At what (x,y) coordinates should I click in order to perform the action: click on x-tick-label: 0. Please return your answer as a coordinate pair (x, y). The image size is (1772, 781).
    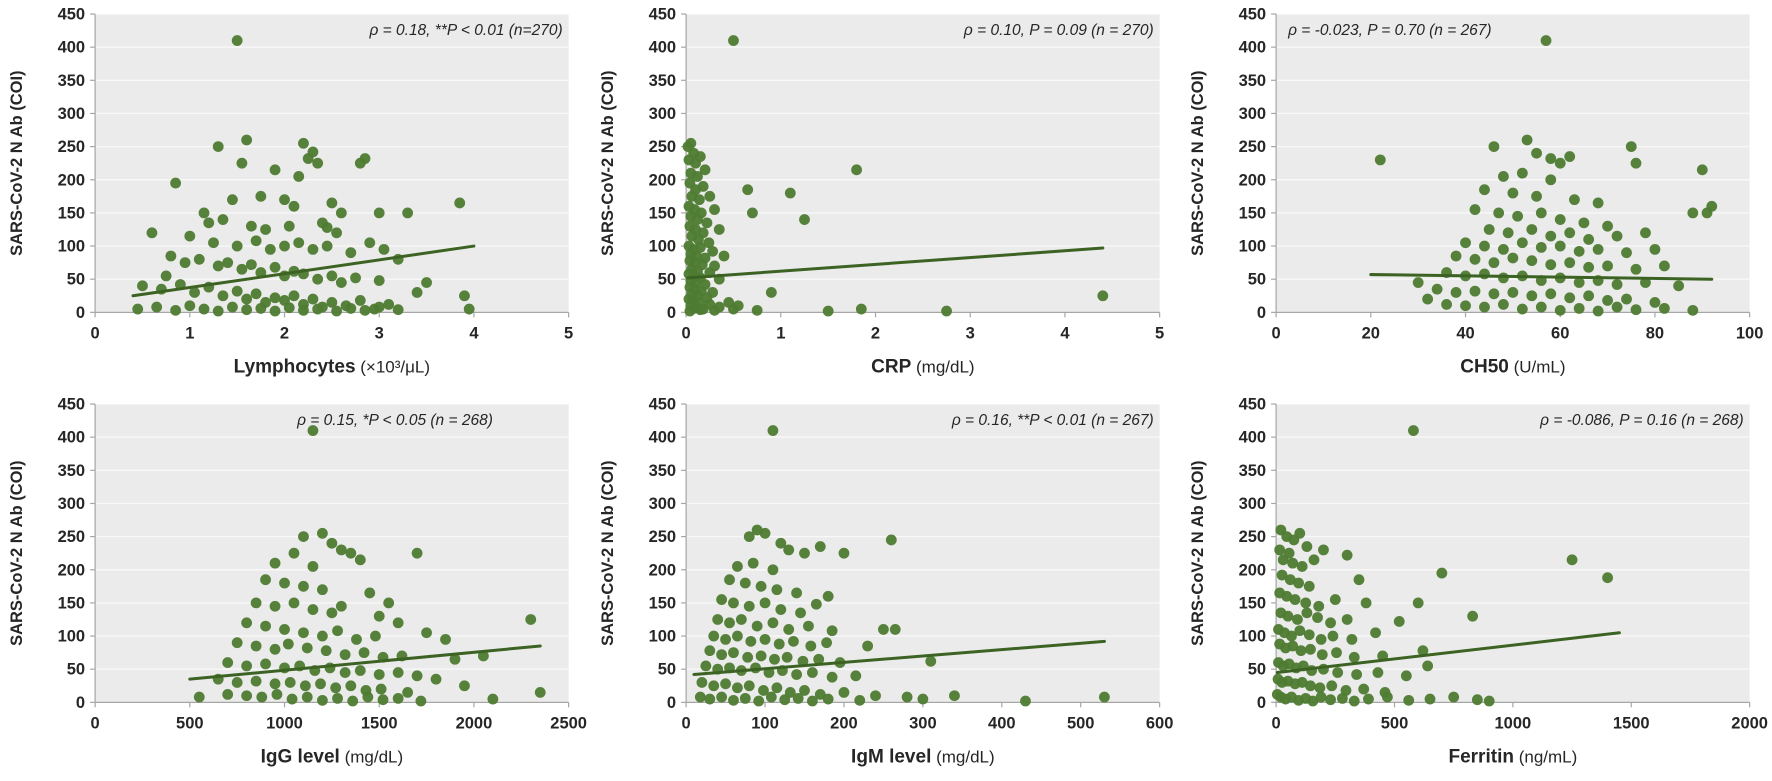
    Looking at the image, I should click on (95, 724).